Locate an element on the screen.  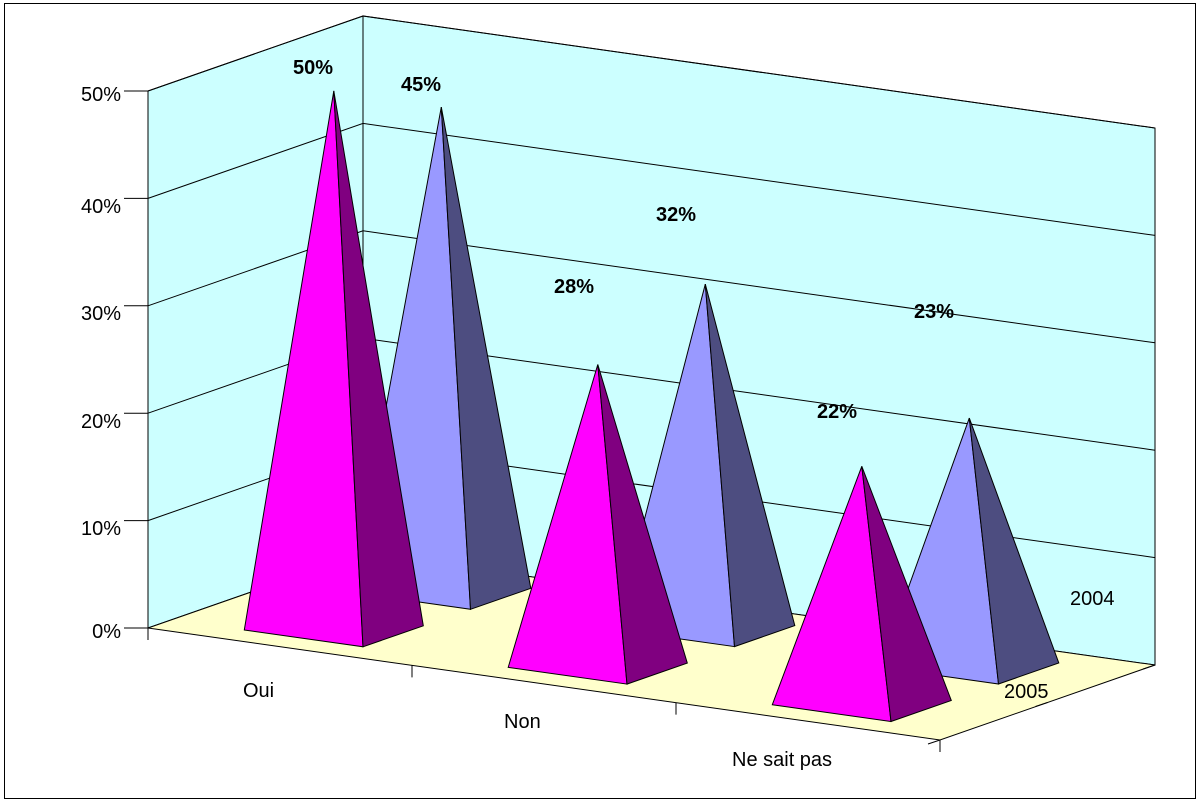
pyramid-2005-ne-sait-pas is located at coordinates (861, 594).